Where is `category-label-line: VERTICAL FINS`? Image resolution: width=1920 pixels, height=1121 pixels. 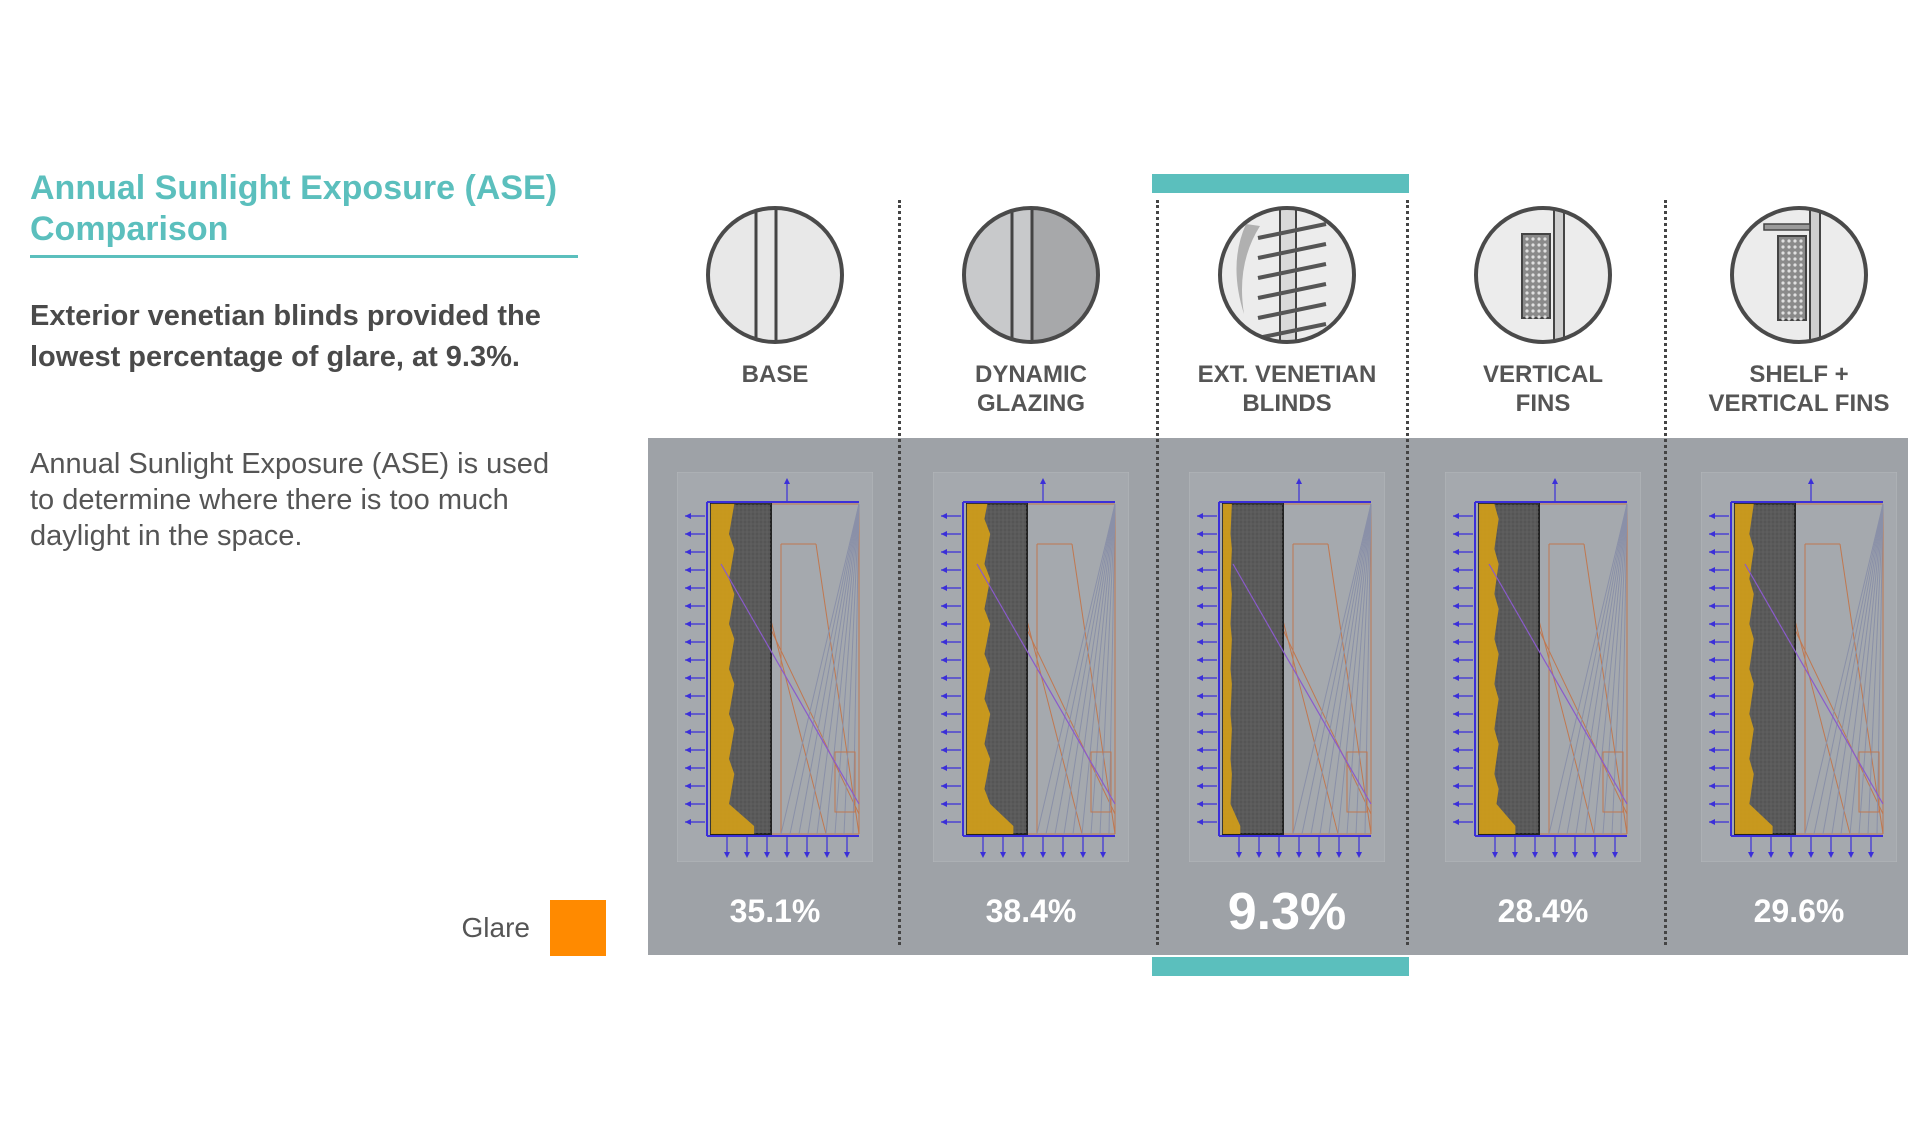
category-label-line: VERTICAL FINS is located at coordinates (1799, 403).